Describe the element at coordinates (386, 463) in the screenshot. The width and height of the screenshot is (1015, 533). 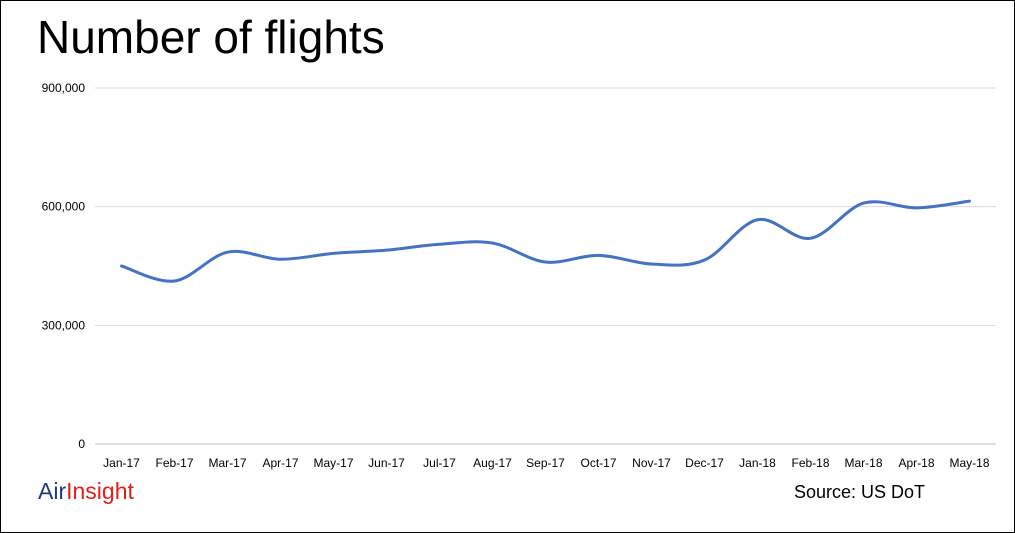
I see `x-tick-label: Jun-17` at that location.